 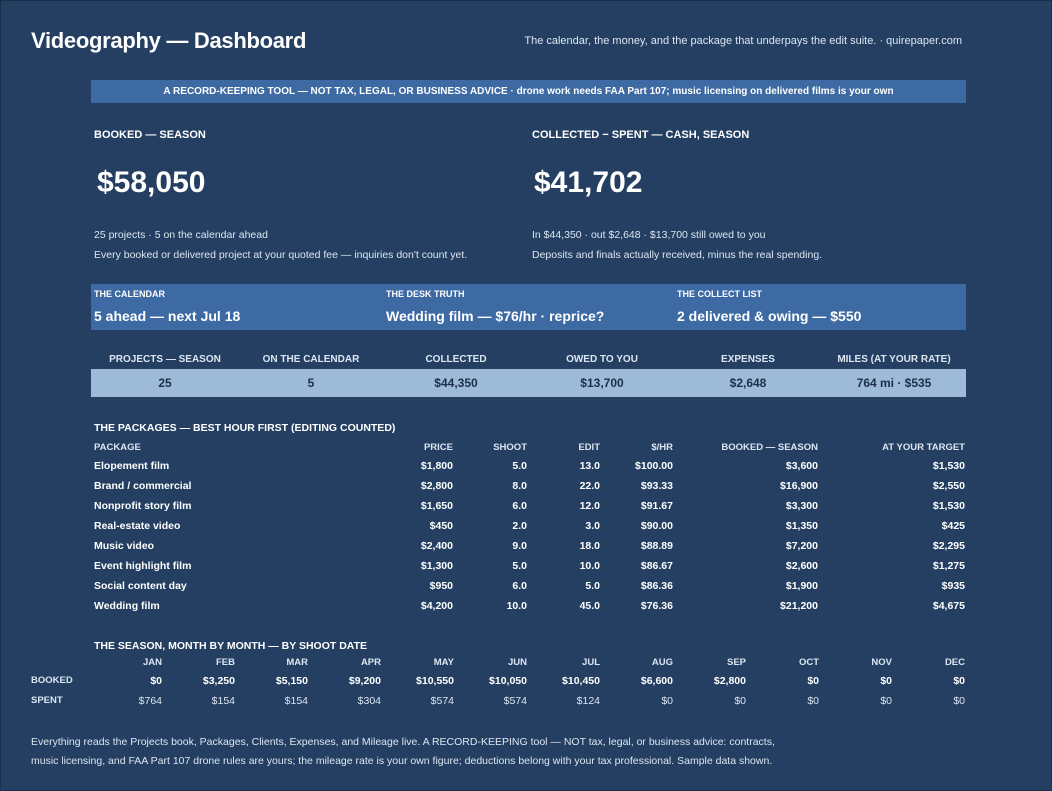 I want to click on page-title: Videography — Dashboard, so click(x=169, y=40).